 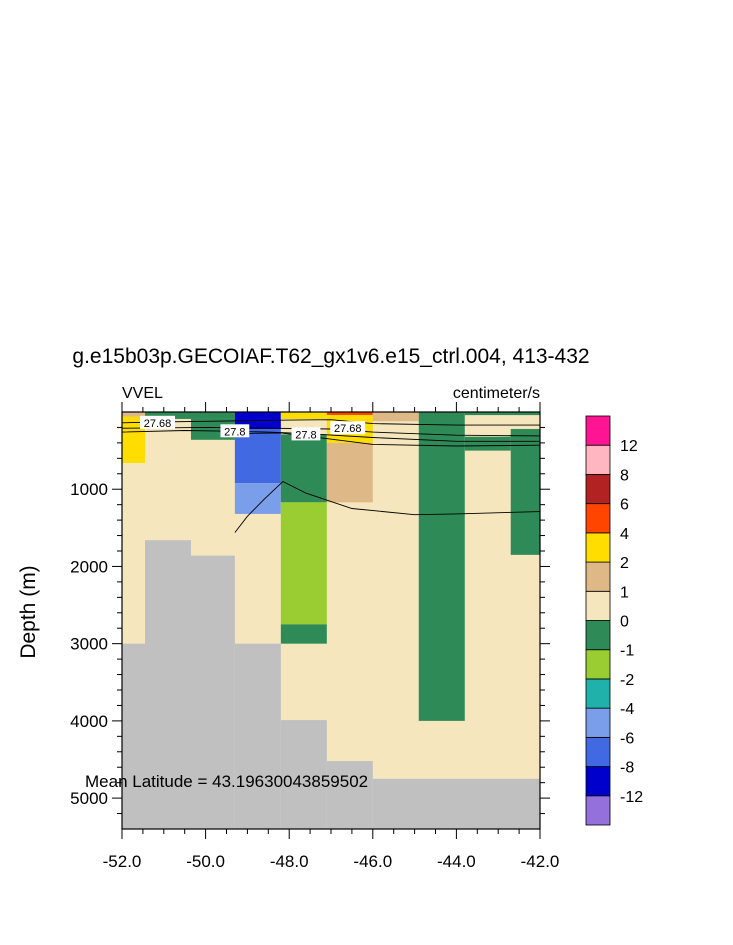 What do you see at coordinates (89, 644) in the screenshot?
I see `y-tick-label: 3000` at bounding box center [89, 644].